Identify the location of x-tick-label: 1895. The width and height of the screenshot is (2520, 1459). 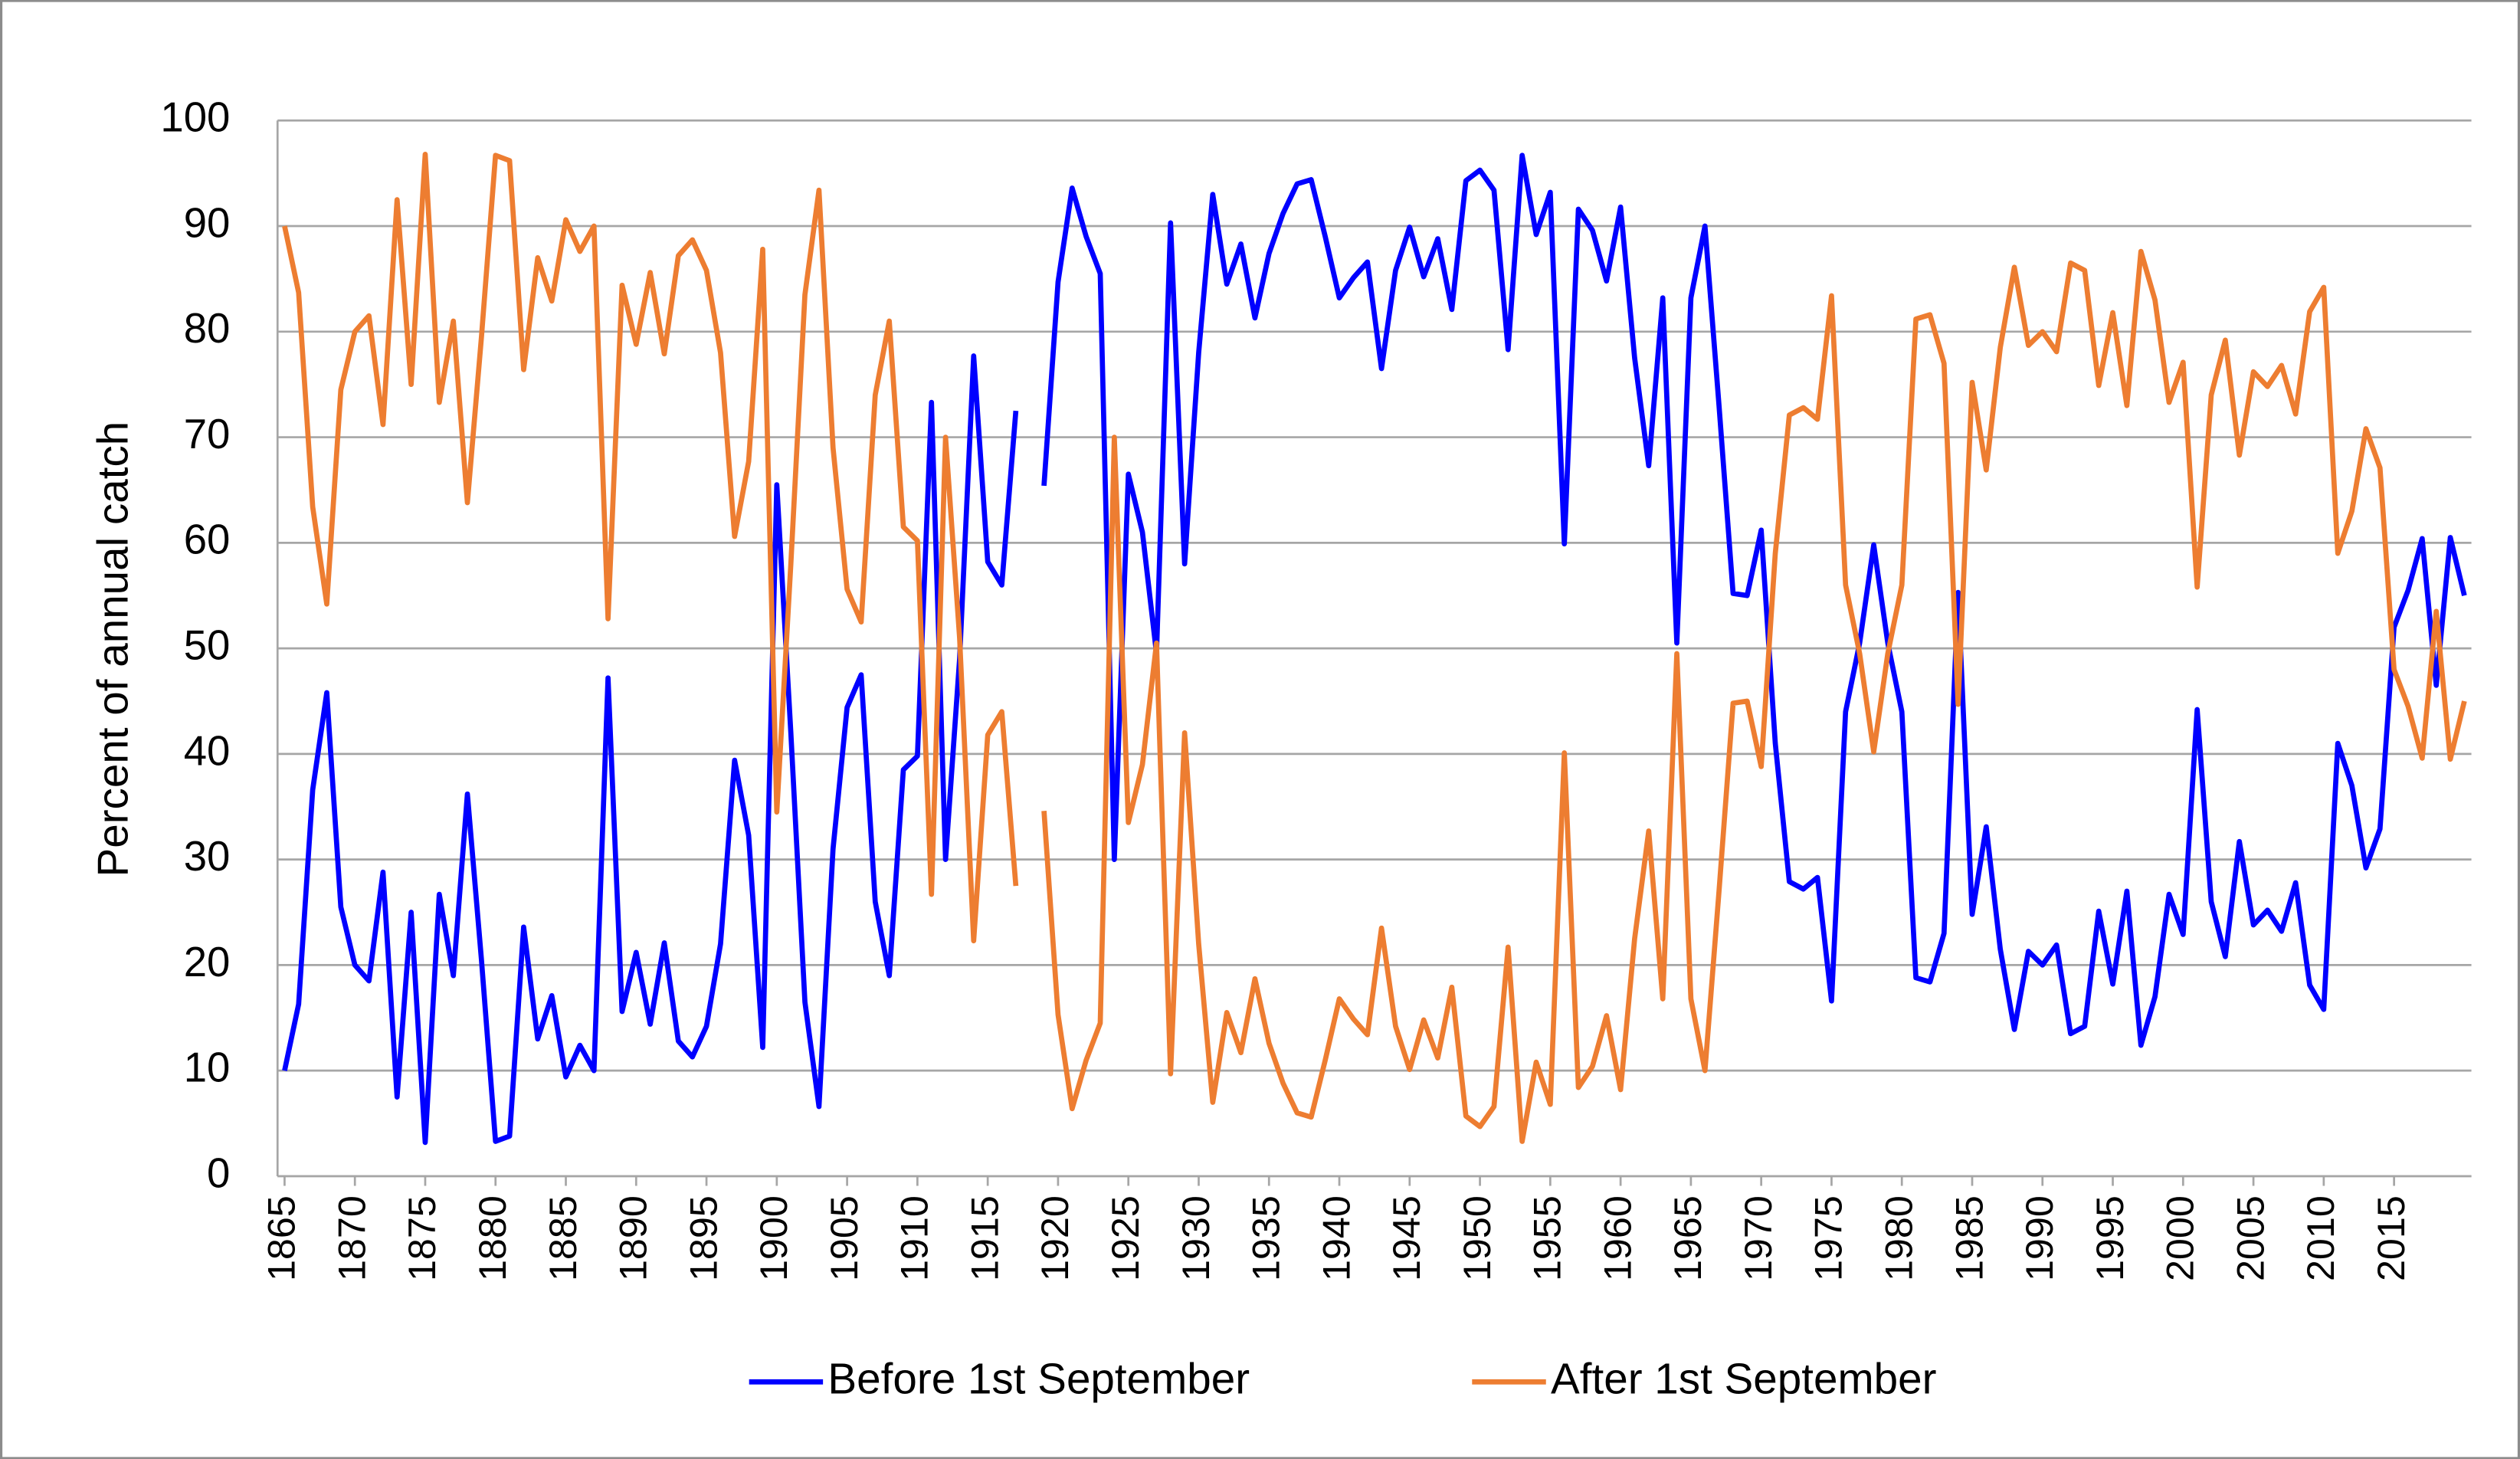
(703, 1238).